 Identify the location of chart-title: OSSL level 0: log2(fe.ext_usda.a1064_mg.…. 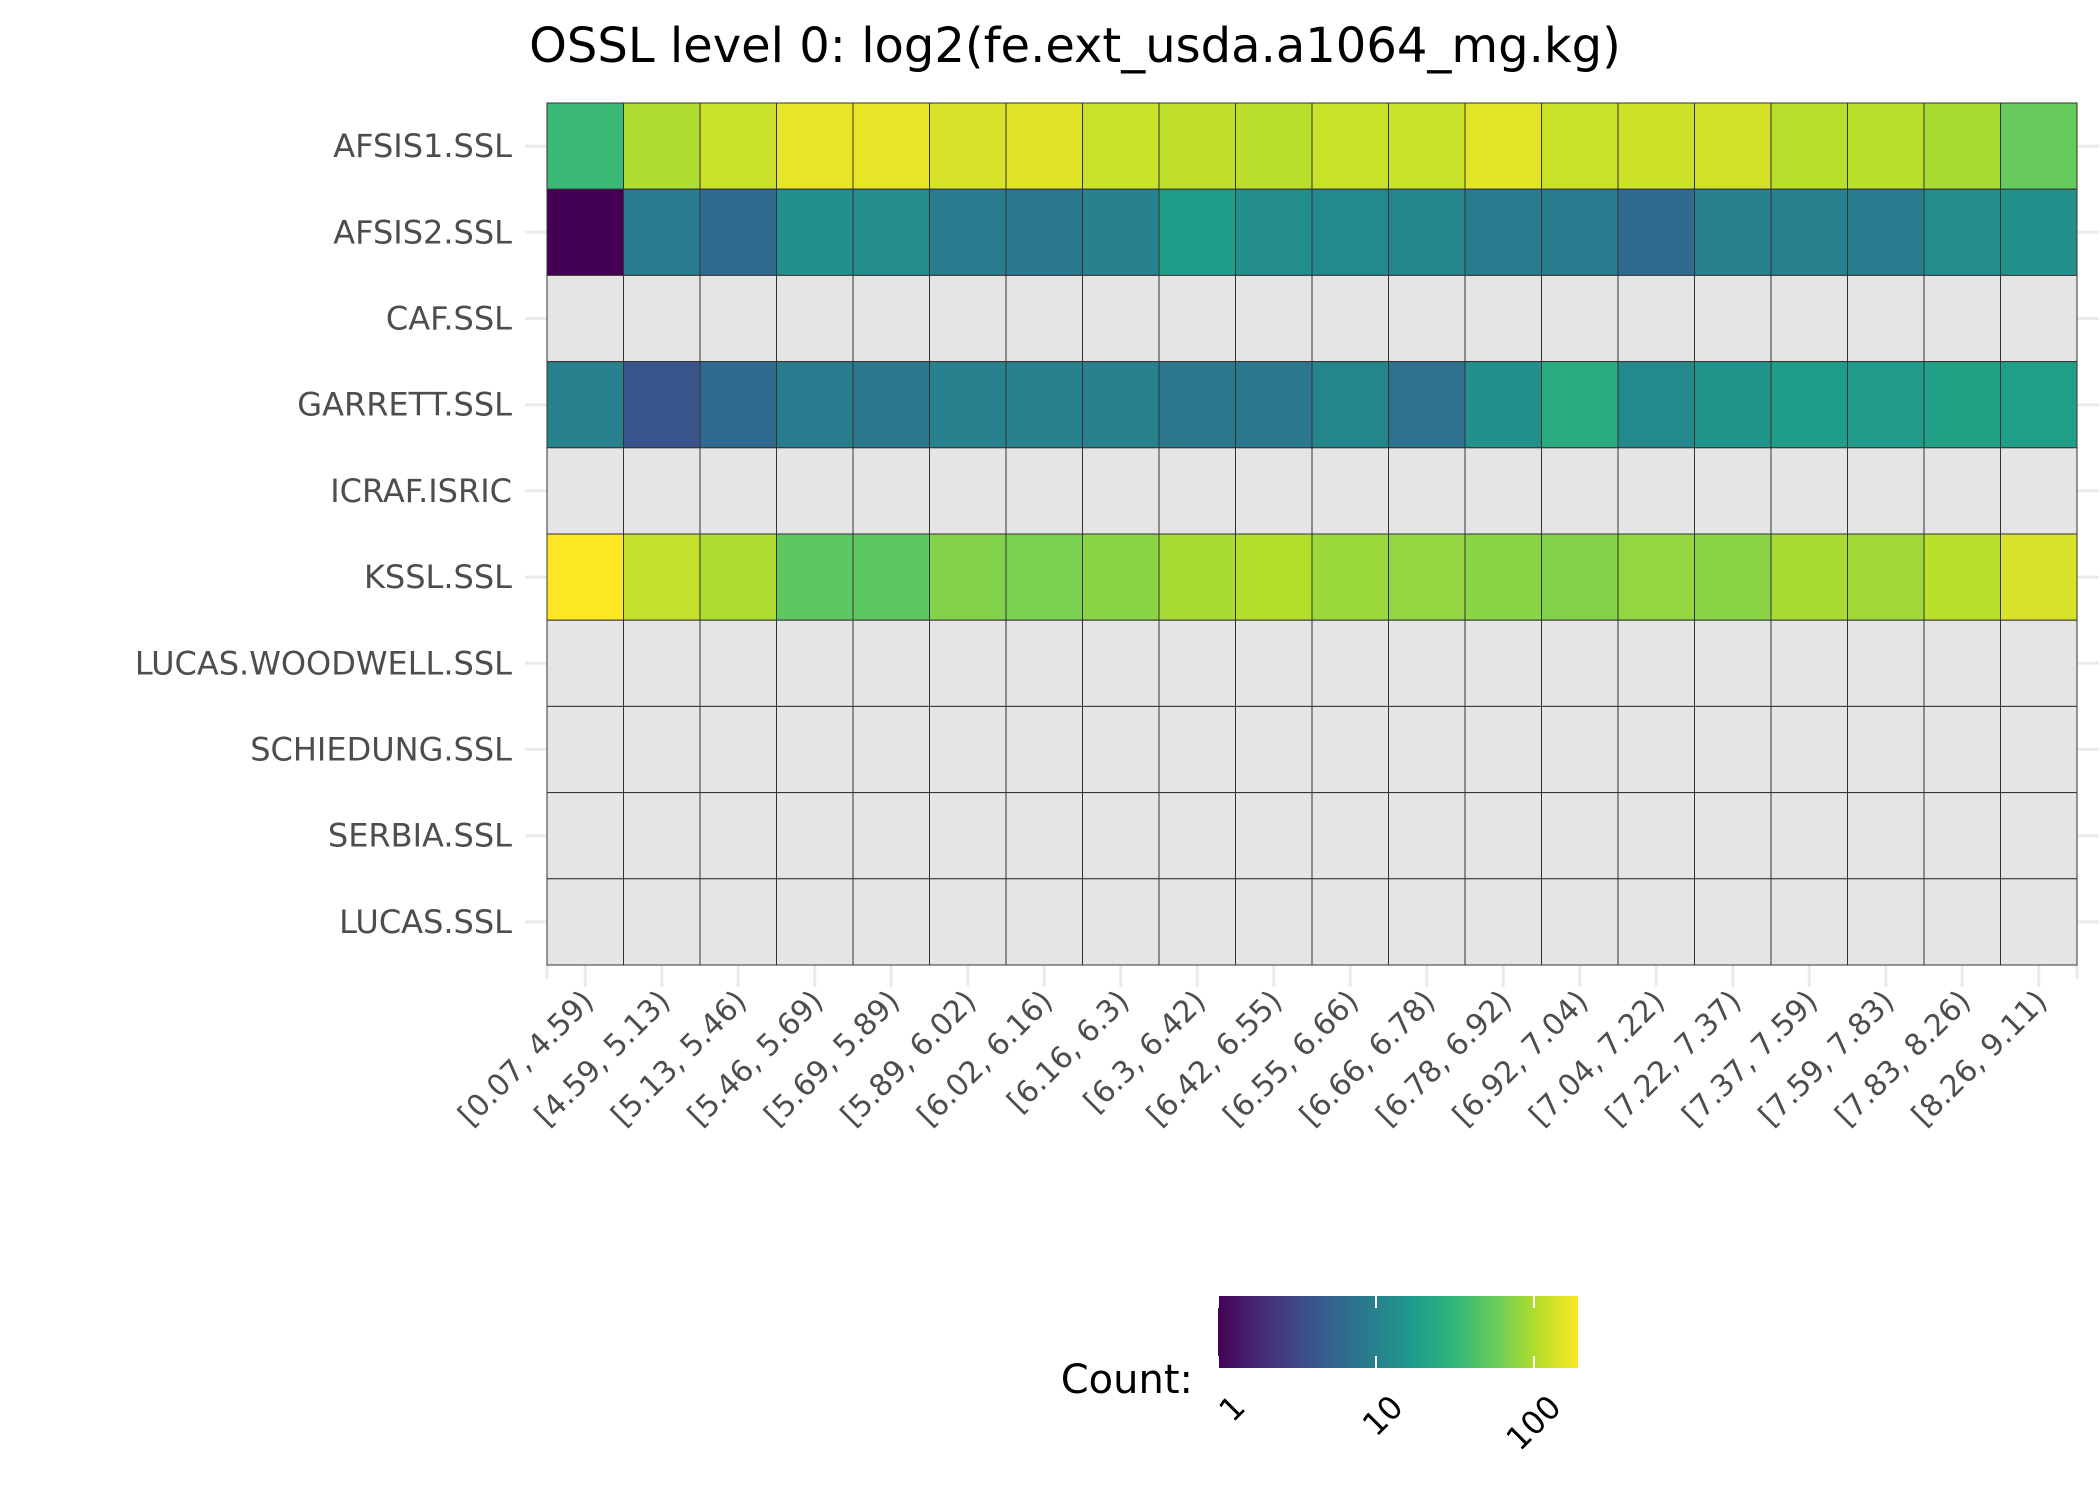
(1075, 46).